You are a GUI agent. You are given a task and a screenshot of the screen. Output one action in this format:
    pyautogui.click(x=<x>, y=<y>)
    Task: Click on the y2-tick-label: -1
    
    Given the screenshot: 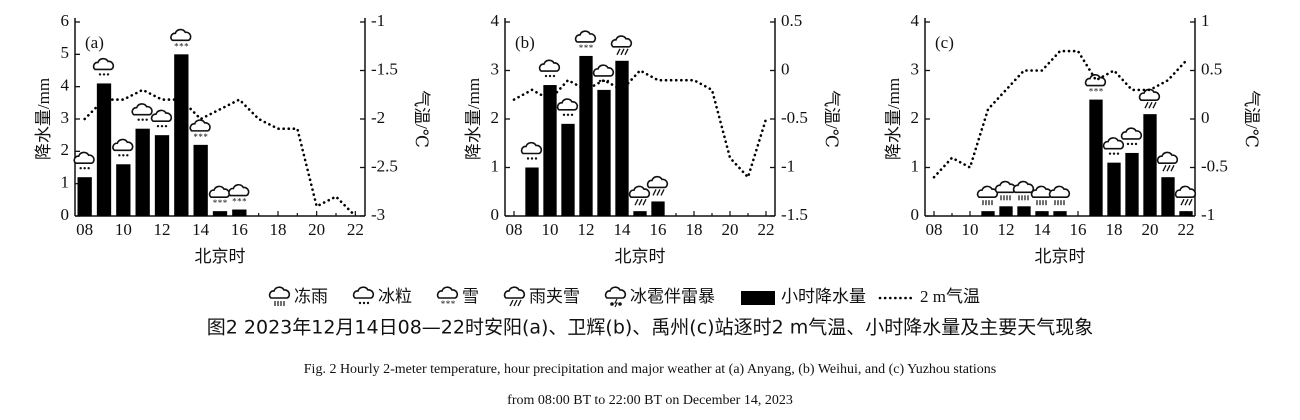 What is the action you would take?
    pyautogui.click(x=378, y=20)
    